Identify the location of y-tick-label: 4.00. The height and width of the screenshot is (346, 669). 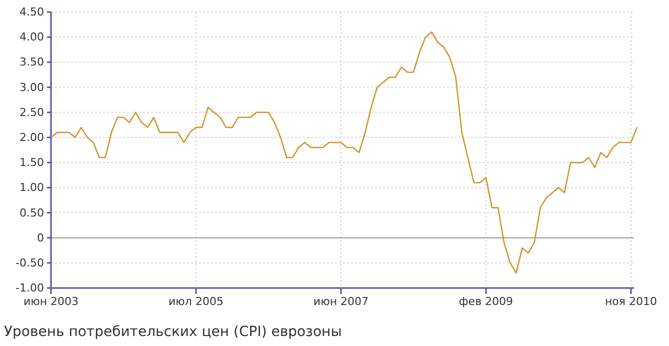
(32, 37).